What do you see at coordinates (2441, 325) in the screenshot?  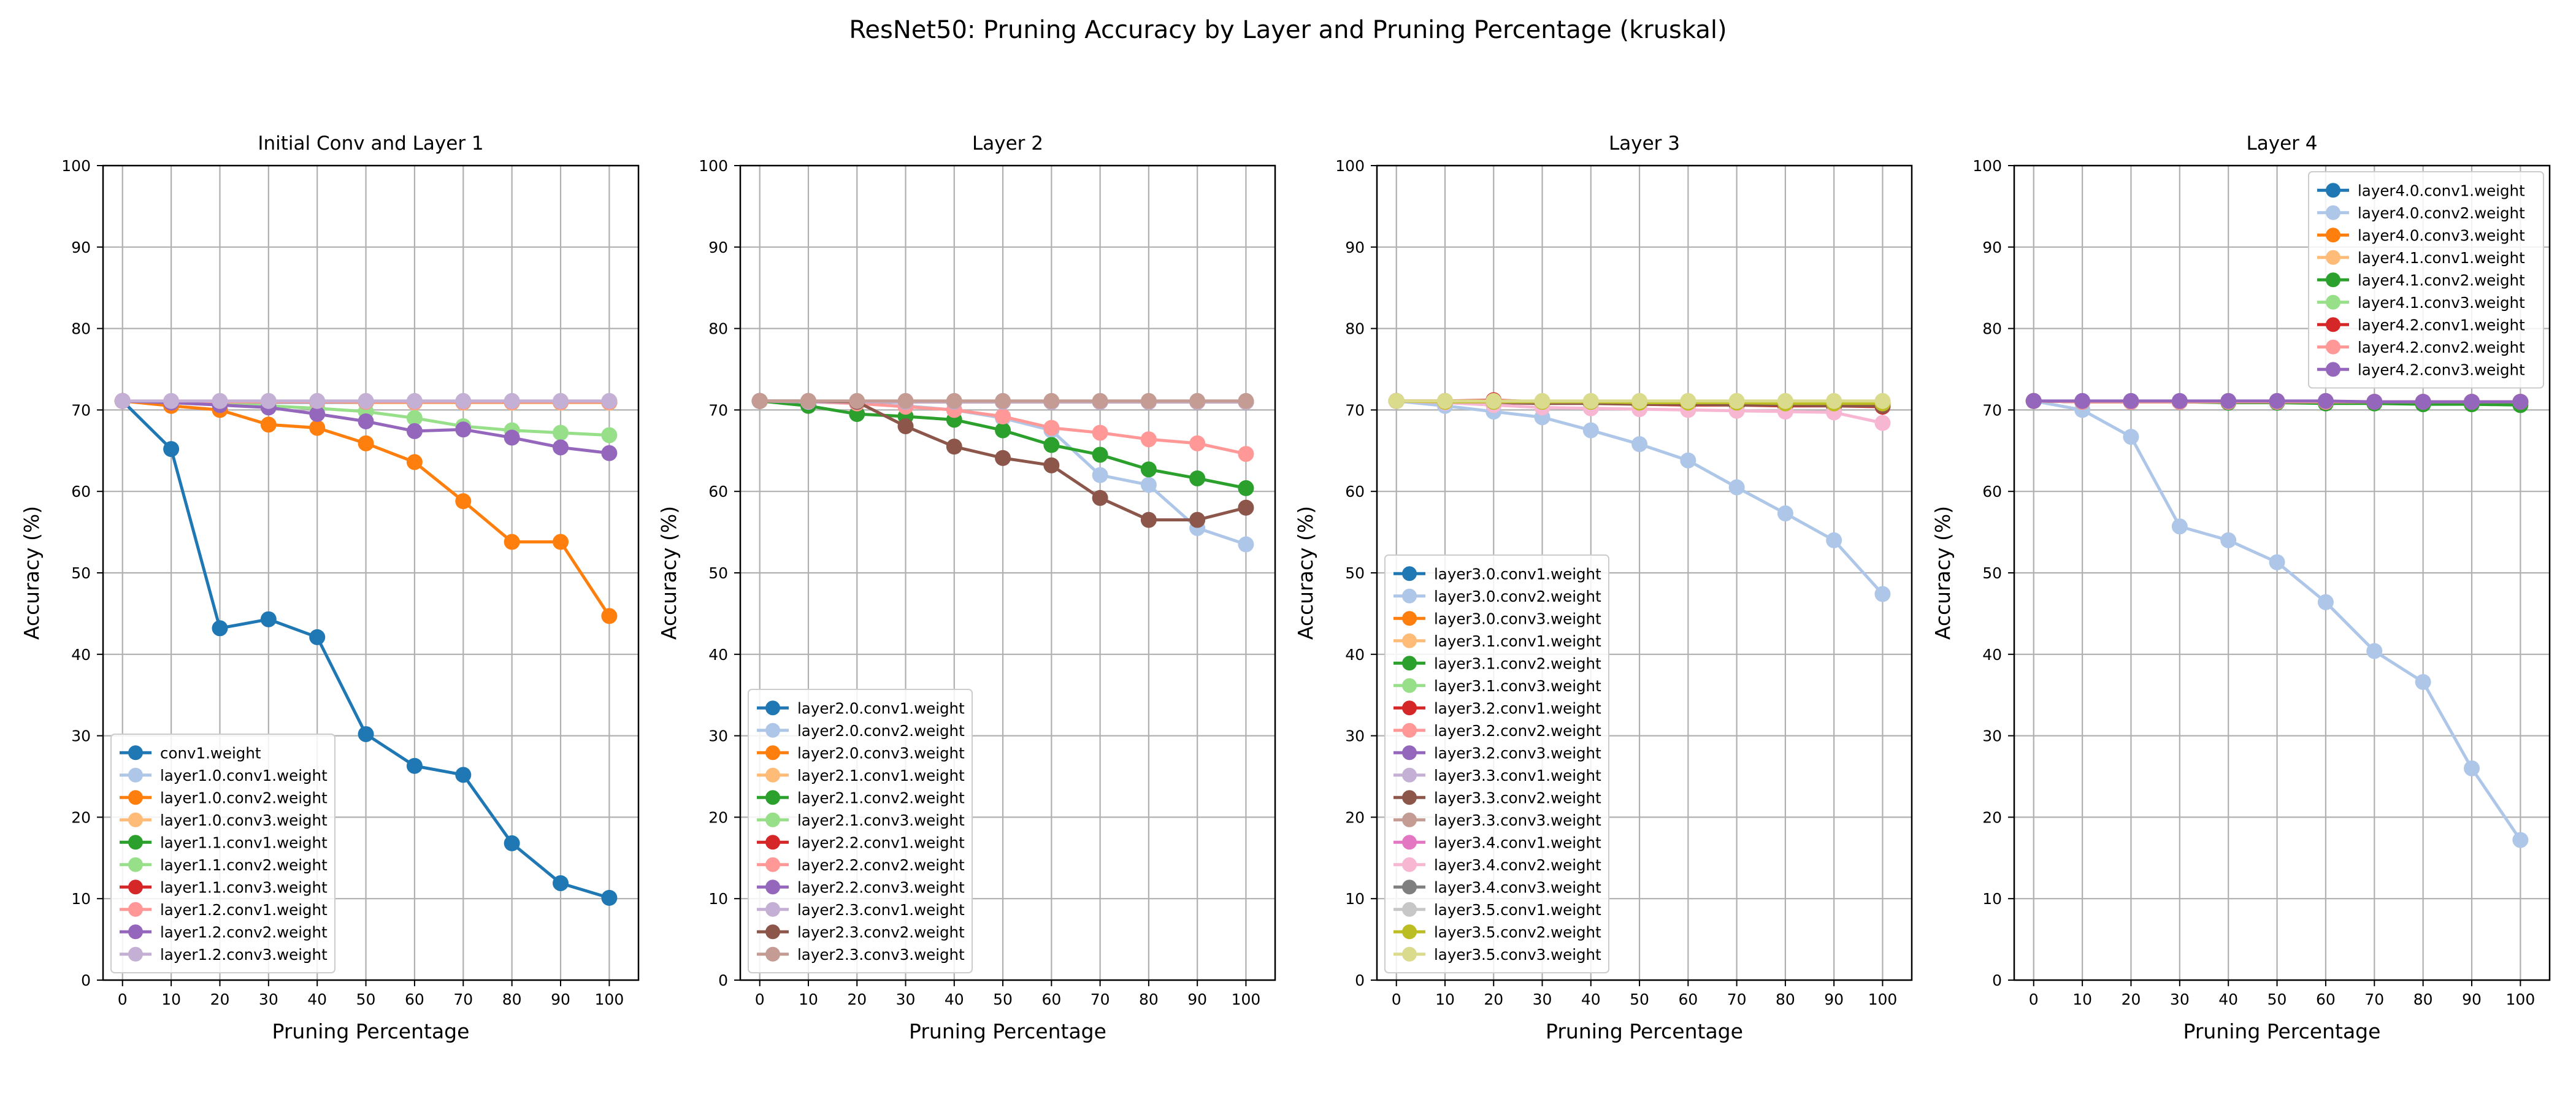 I see `legend-label: layer4.2.conv1.weight` at bounding box center [2441, 325].